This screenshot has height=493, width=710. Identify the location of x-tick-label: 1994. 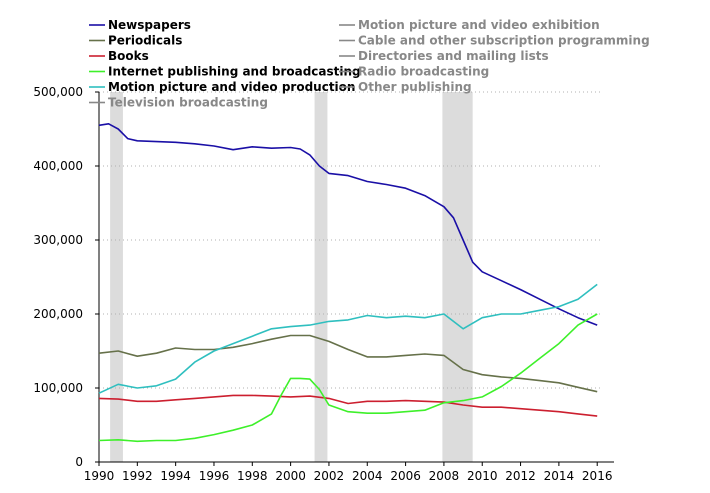
(175, 476).